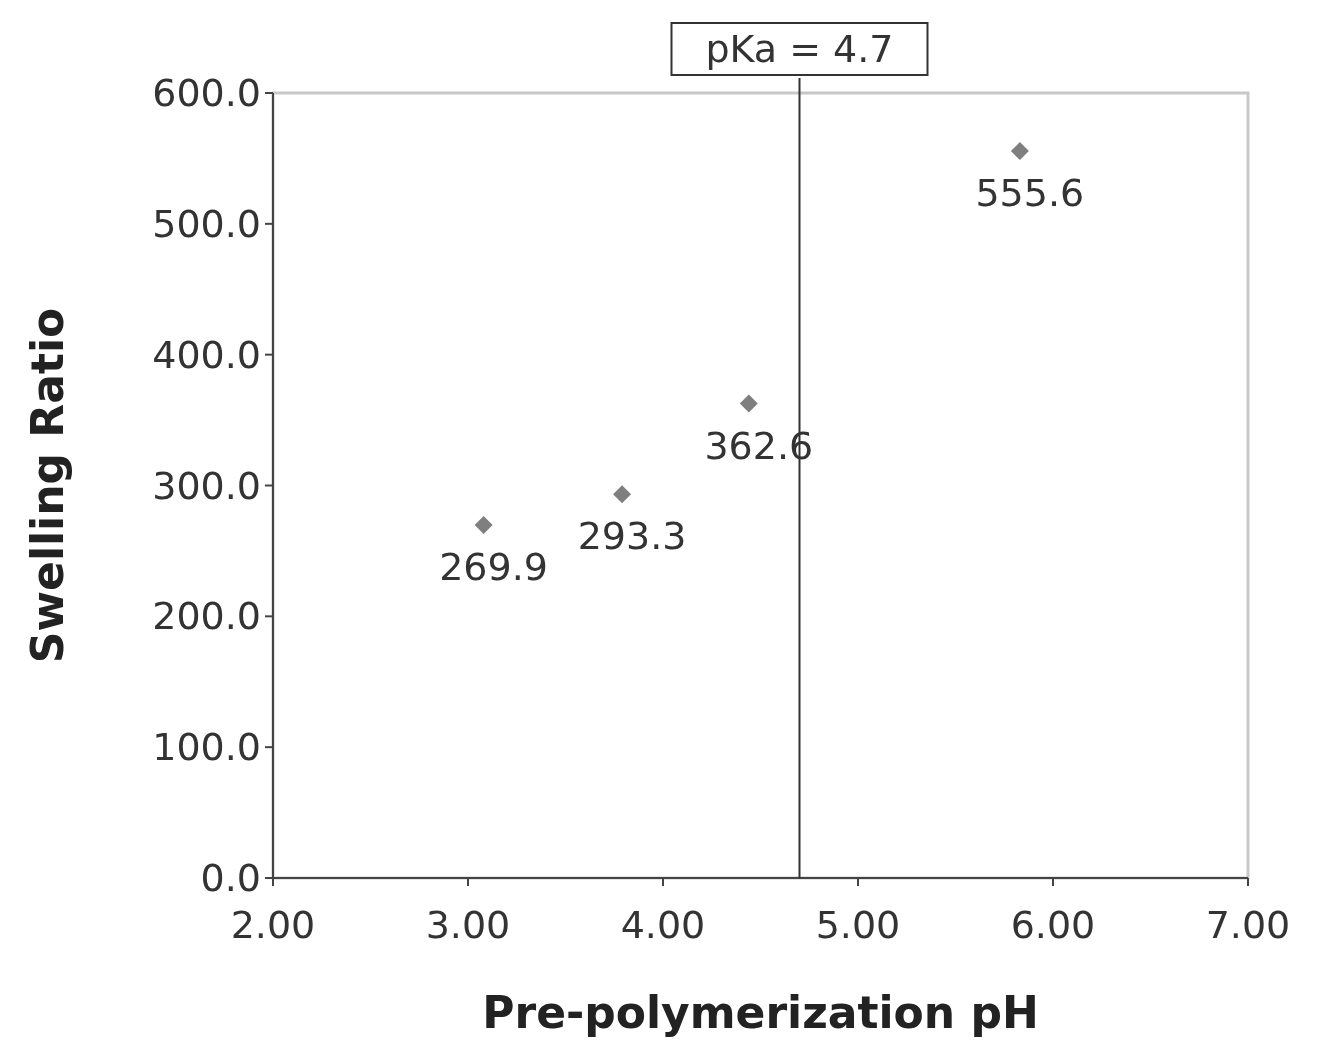  Describe the element at coordinates (206, 93) in the screenshot. I see `y-tick-label: 600.0` at that location.